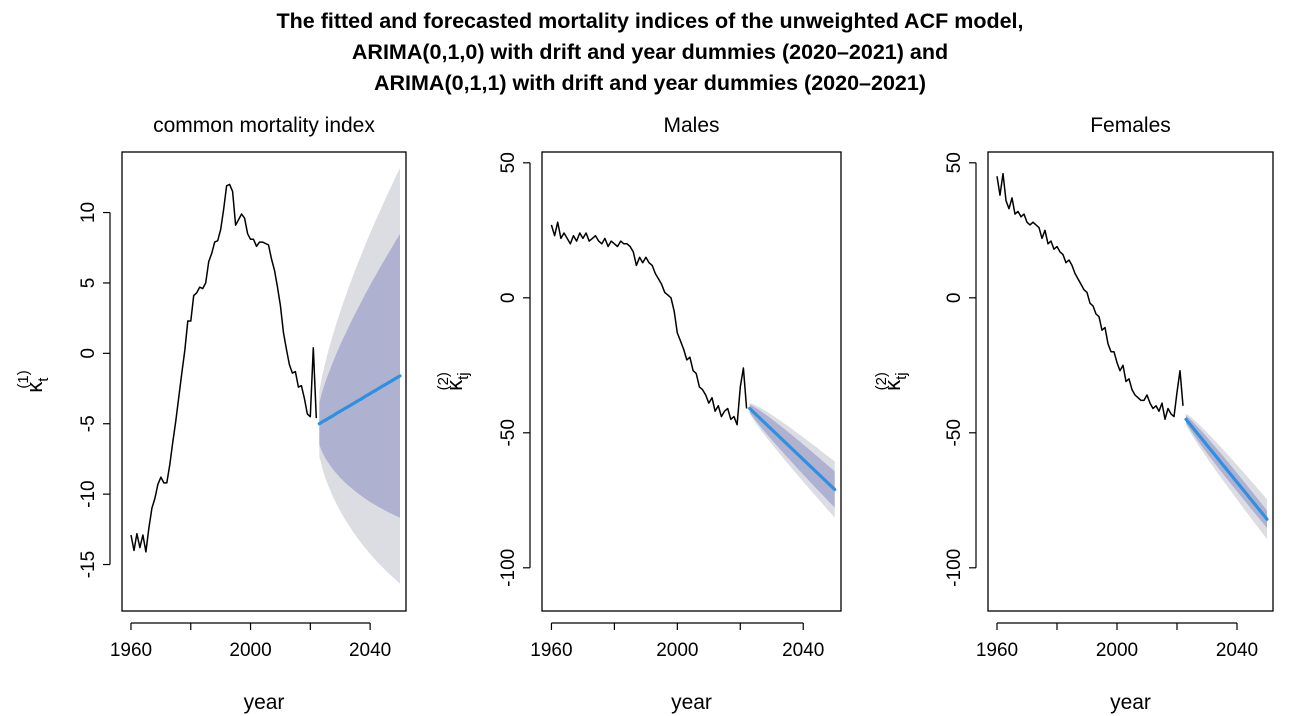  What do you see at coordinates (88, 493) in the screenshot?
I see `y-tick-label: -10` at bounding box center [88, 493].